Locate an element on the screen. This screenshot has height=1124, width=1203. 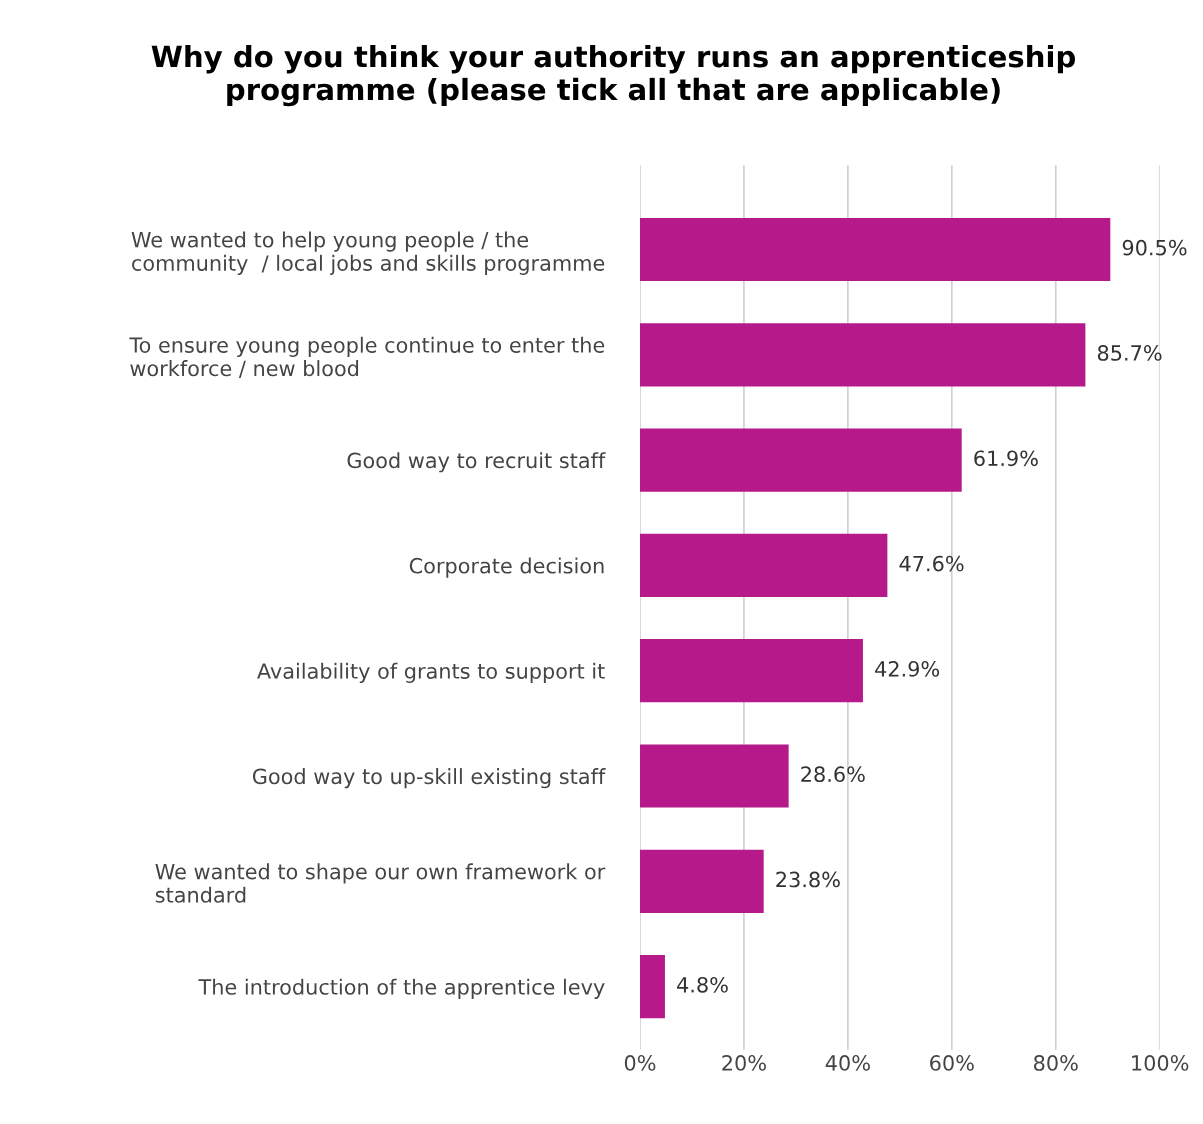
y-tick-label: Good way to recruit staff is located at coordinates (476, 462).